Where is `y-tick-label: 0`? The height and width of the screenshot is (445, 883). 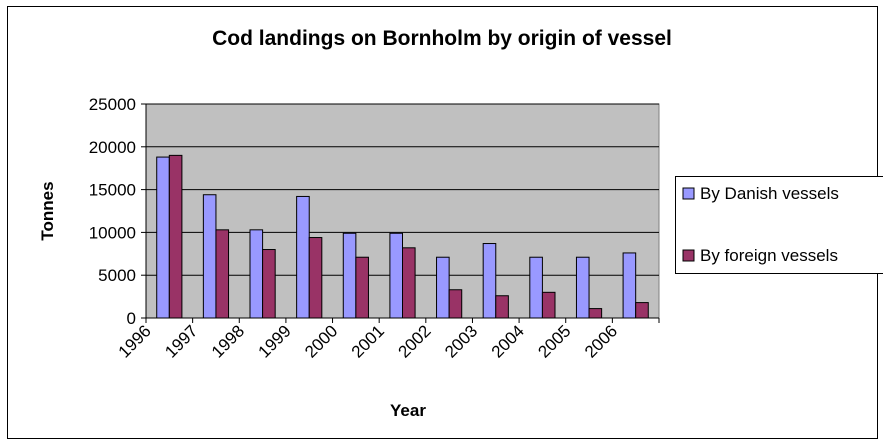 y-tick-label: 0 is located at coordinates (131, 318).